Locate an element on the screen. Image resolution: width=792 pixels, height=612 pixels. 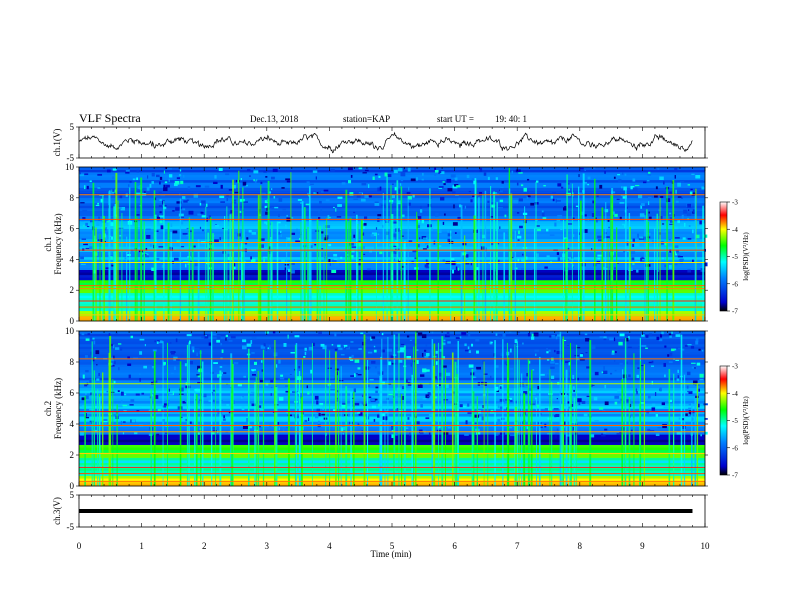
x-tick-label: 2 is located at coordinates (204, 546).